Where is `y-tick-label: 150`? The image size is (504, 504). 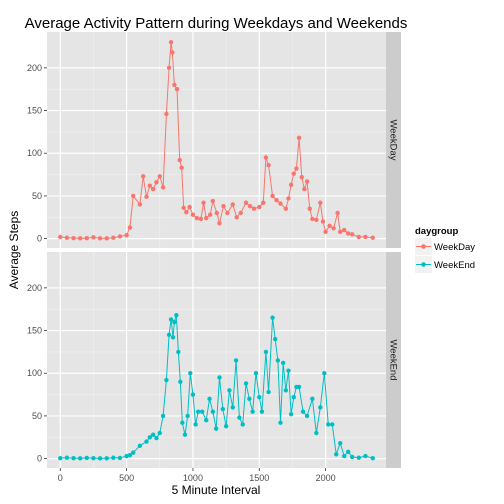
y-tick-label: 150 is located at coordinates (34, 111).